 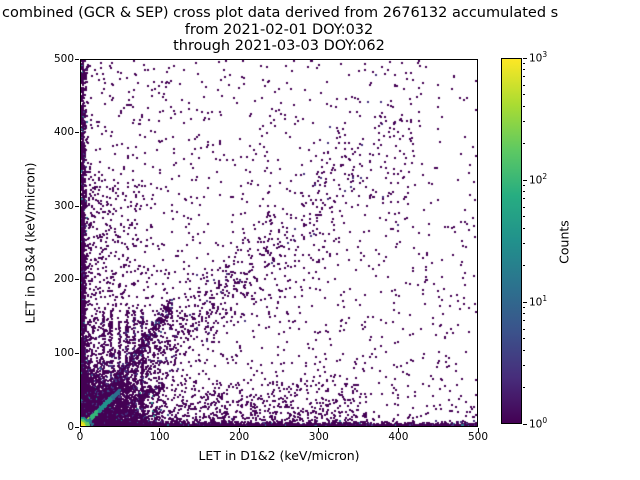 What do you see at coordinates (30, 243) in the screenshot?
I see `y-axis-label: LET in D3&4 (keV/micron)` at bounding box center [30, 243].